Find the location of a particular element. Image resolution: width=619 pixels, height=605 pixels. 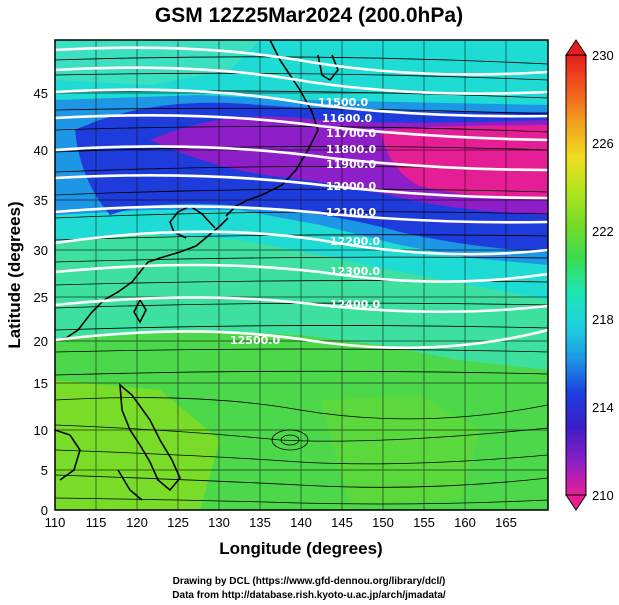

colorbar-tick-label: 230 is located at coordinates (603, 55).